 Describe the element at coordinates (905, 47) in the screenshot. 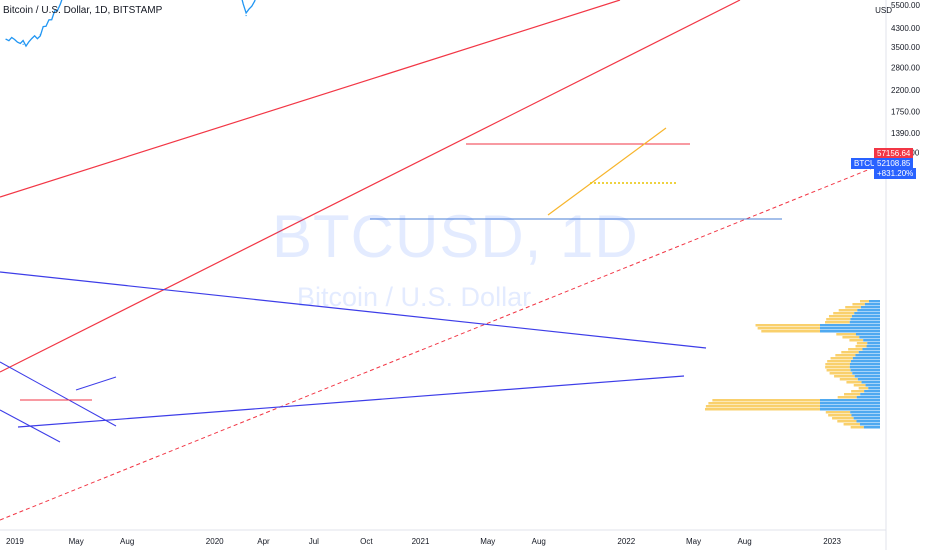

I see `y-tick-label: 3500.00` at that location.